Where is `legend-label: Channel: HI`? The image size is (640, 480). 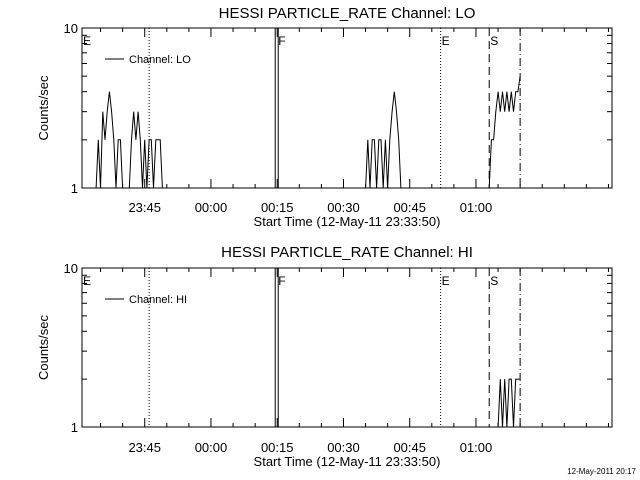
legend-label: Channel: HI is located at coordinates (158, 300).